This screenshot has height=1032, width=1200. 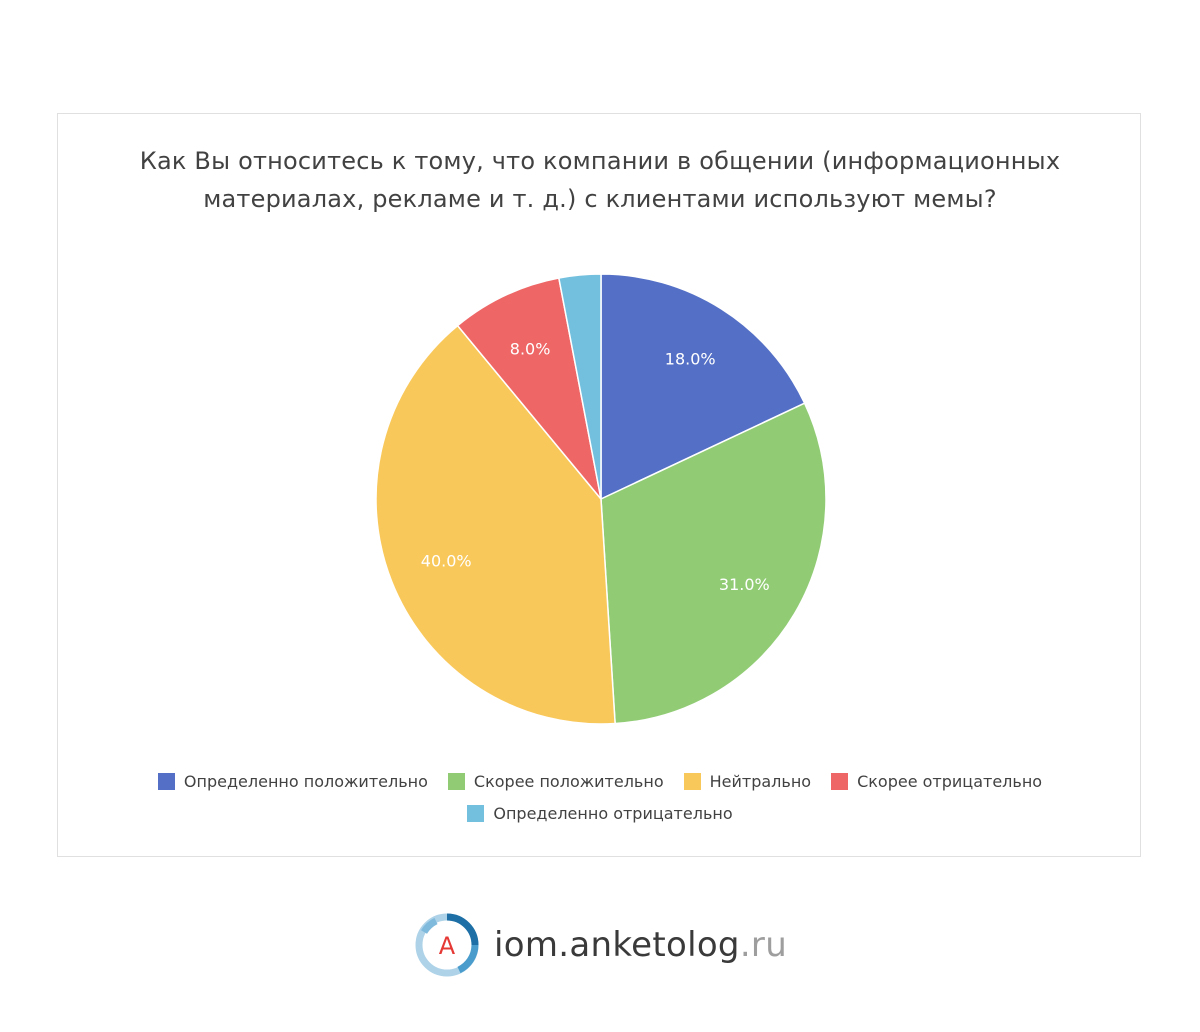 What do you see at coordinates (760, 781) in the screenshot?
I see `legend-label: Нейтрально` at bounding box center [760, 781].